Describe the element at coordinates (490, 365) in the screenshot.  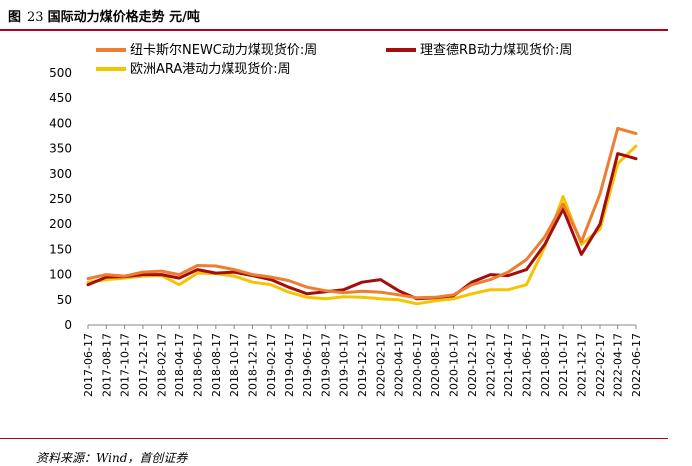
I see `x-tick-label: 2021-02-17` at that location.